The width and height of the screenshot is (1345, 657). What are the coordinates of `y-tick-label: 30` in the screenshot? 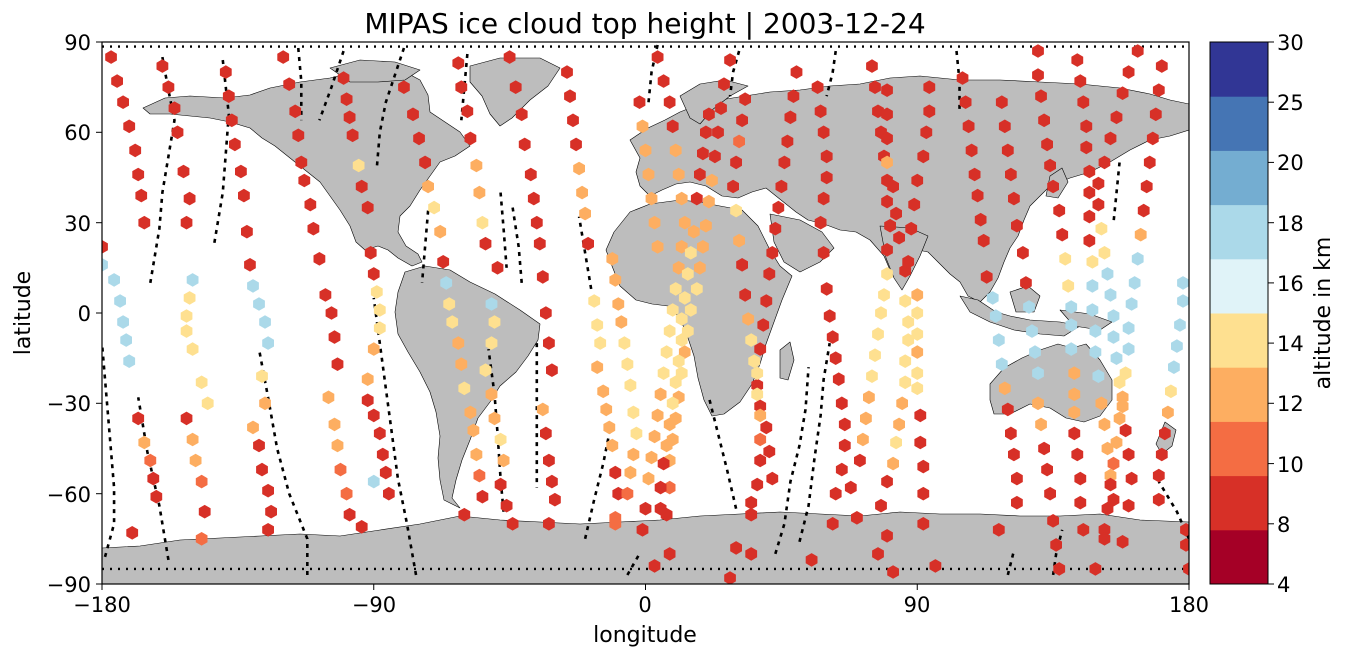 It's located at (77, 224).